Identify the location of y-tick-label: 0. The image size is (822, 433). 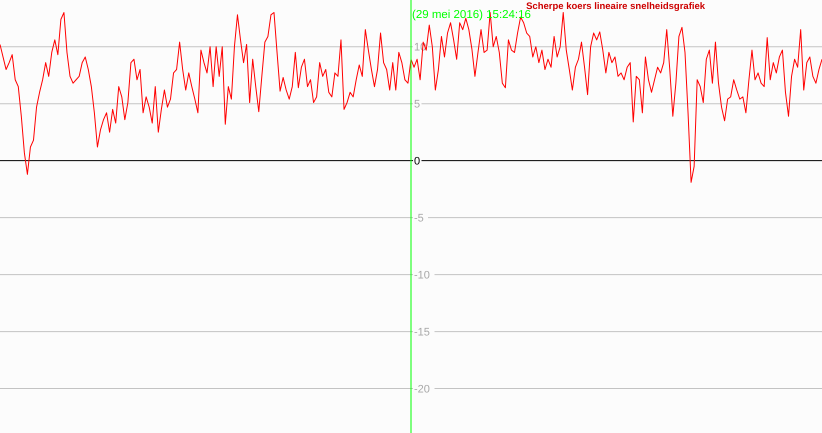
(417, 162).